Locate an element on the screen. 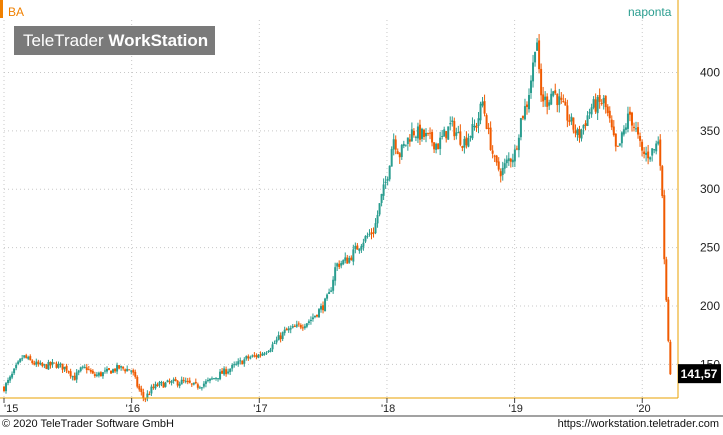 The image size is (723, 435). x-tick-label: '18 is located at coordinates (388, 409).